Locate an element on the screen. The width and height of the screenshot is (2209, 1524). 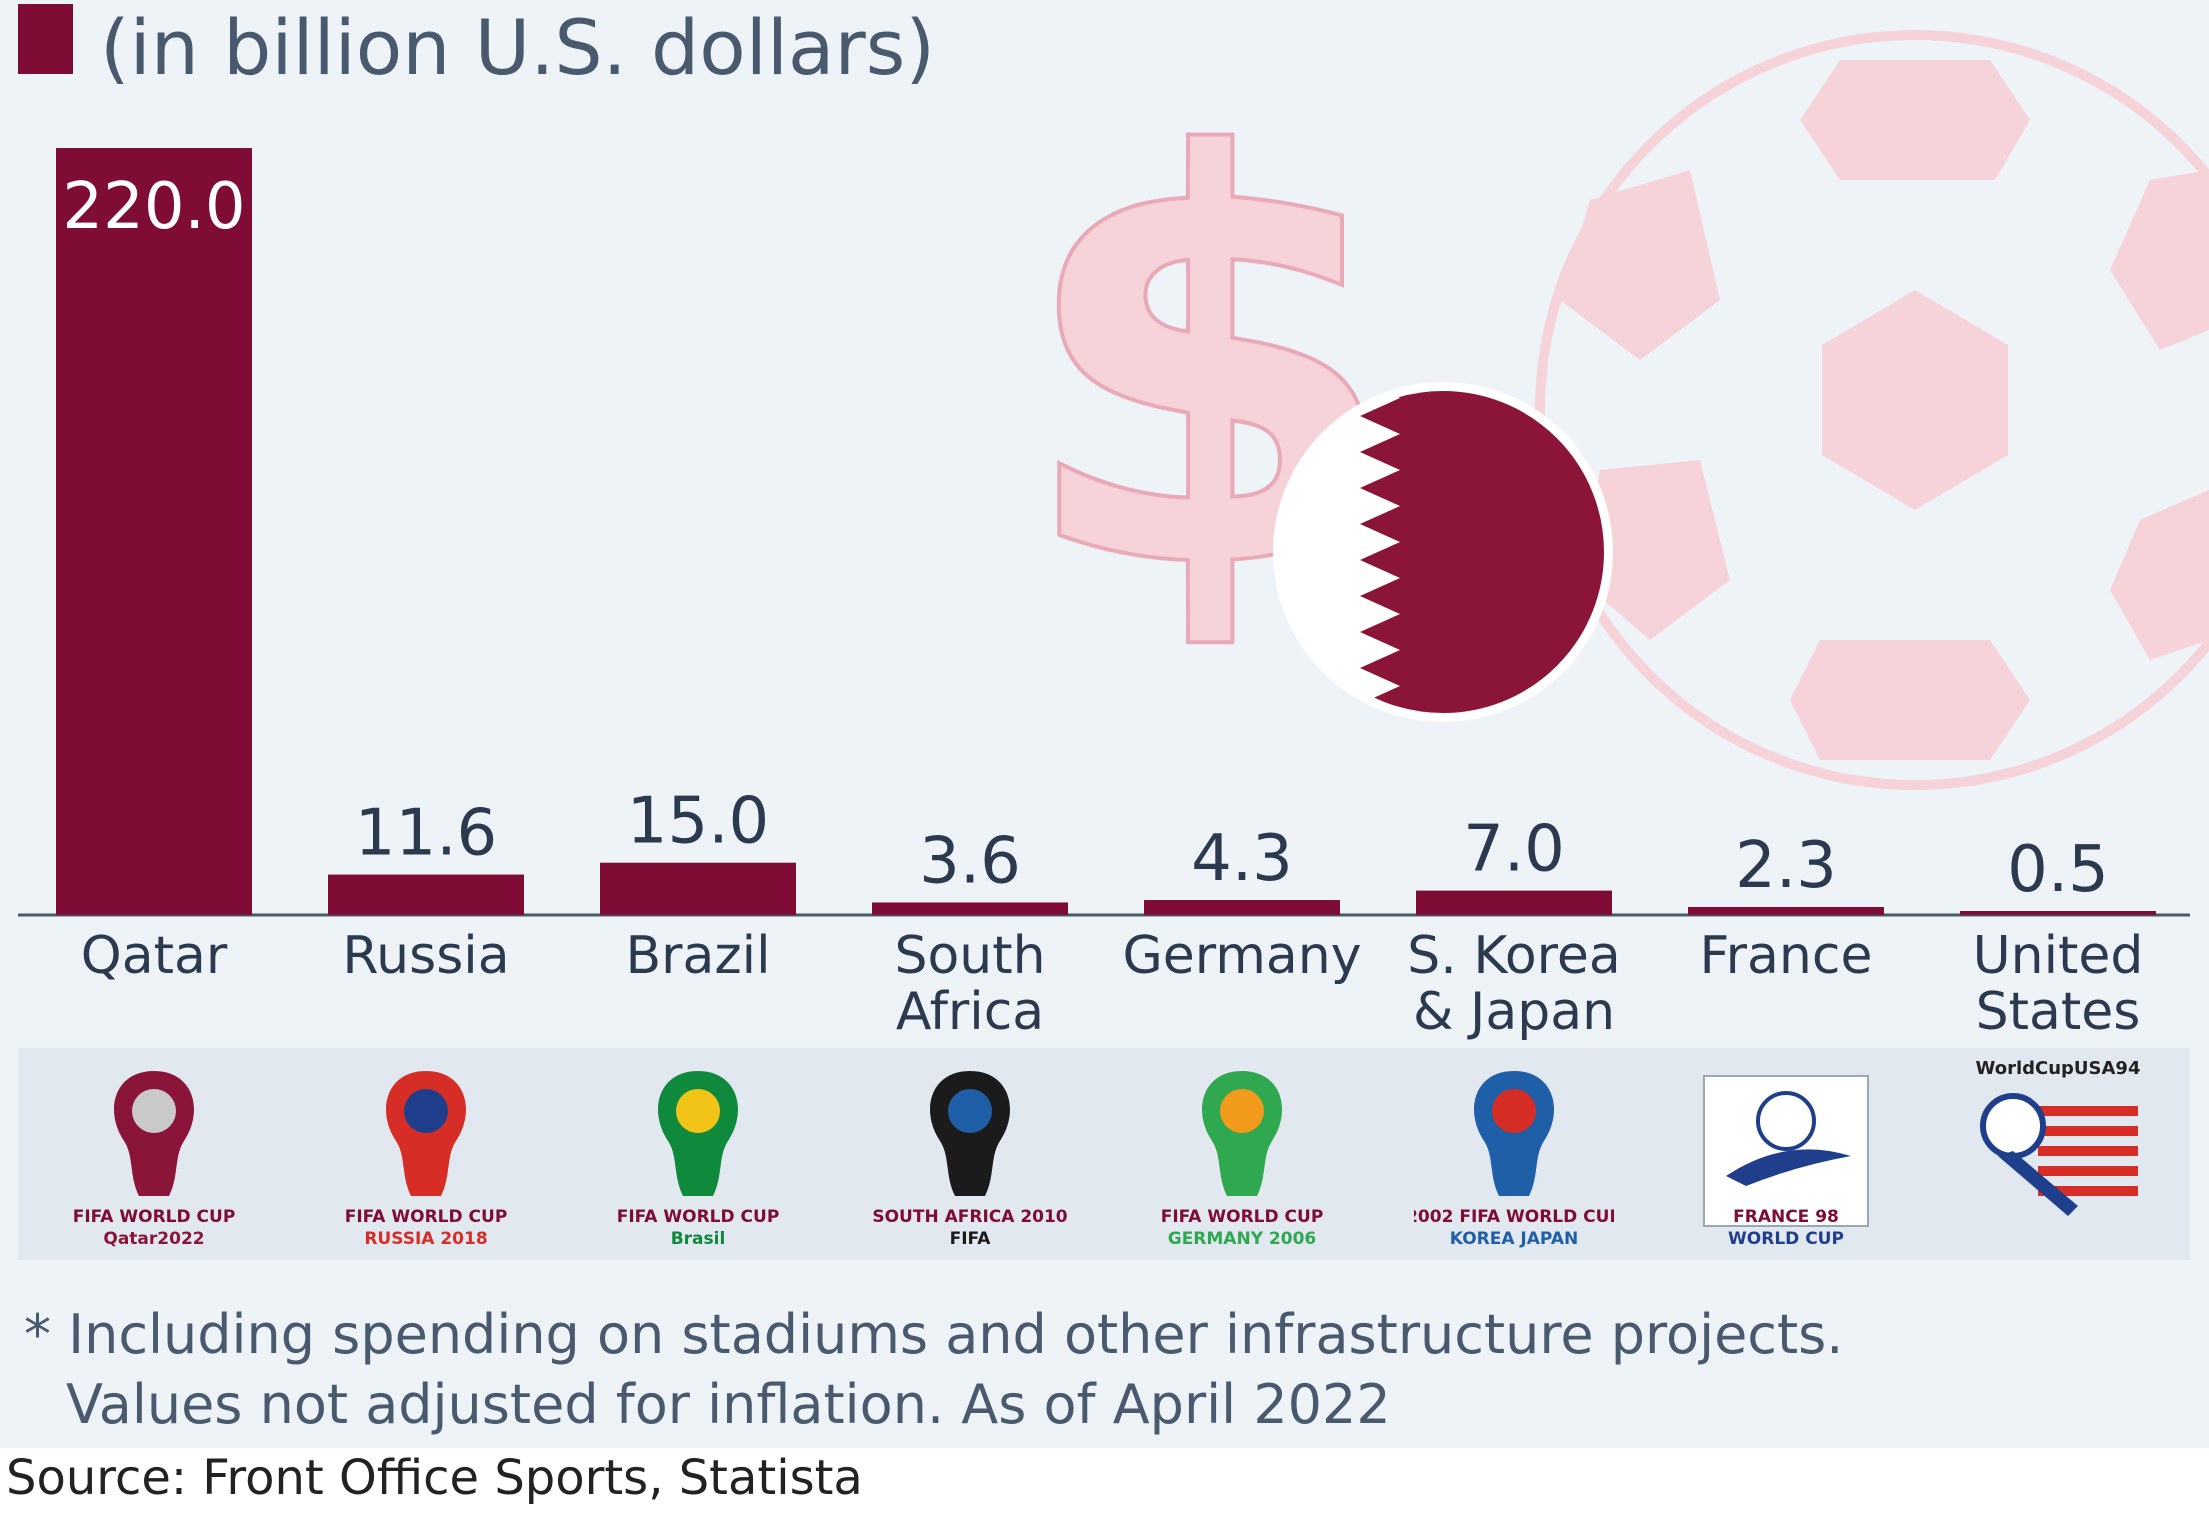
source-credit: Source: Front Office Sports, Statista is located at coordinates (434, 1478).